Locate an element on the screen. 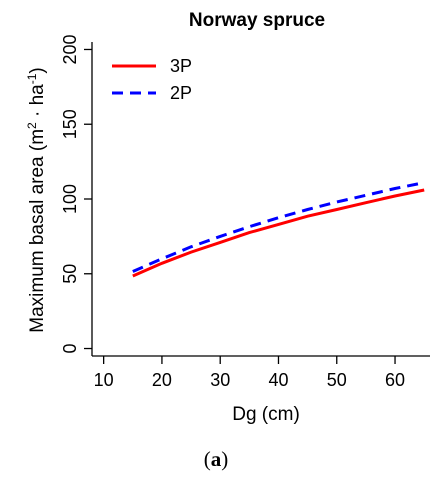 The width and height of the screenshot is (436, 479). x-tick-label: 40 is located at coordinates (278, 380).